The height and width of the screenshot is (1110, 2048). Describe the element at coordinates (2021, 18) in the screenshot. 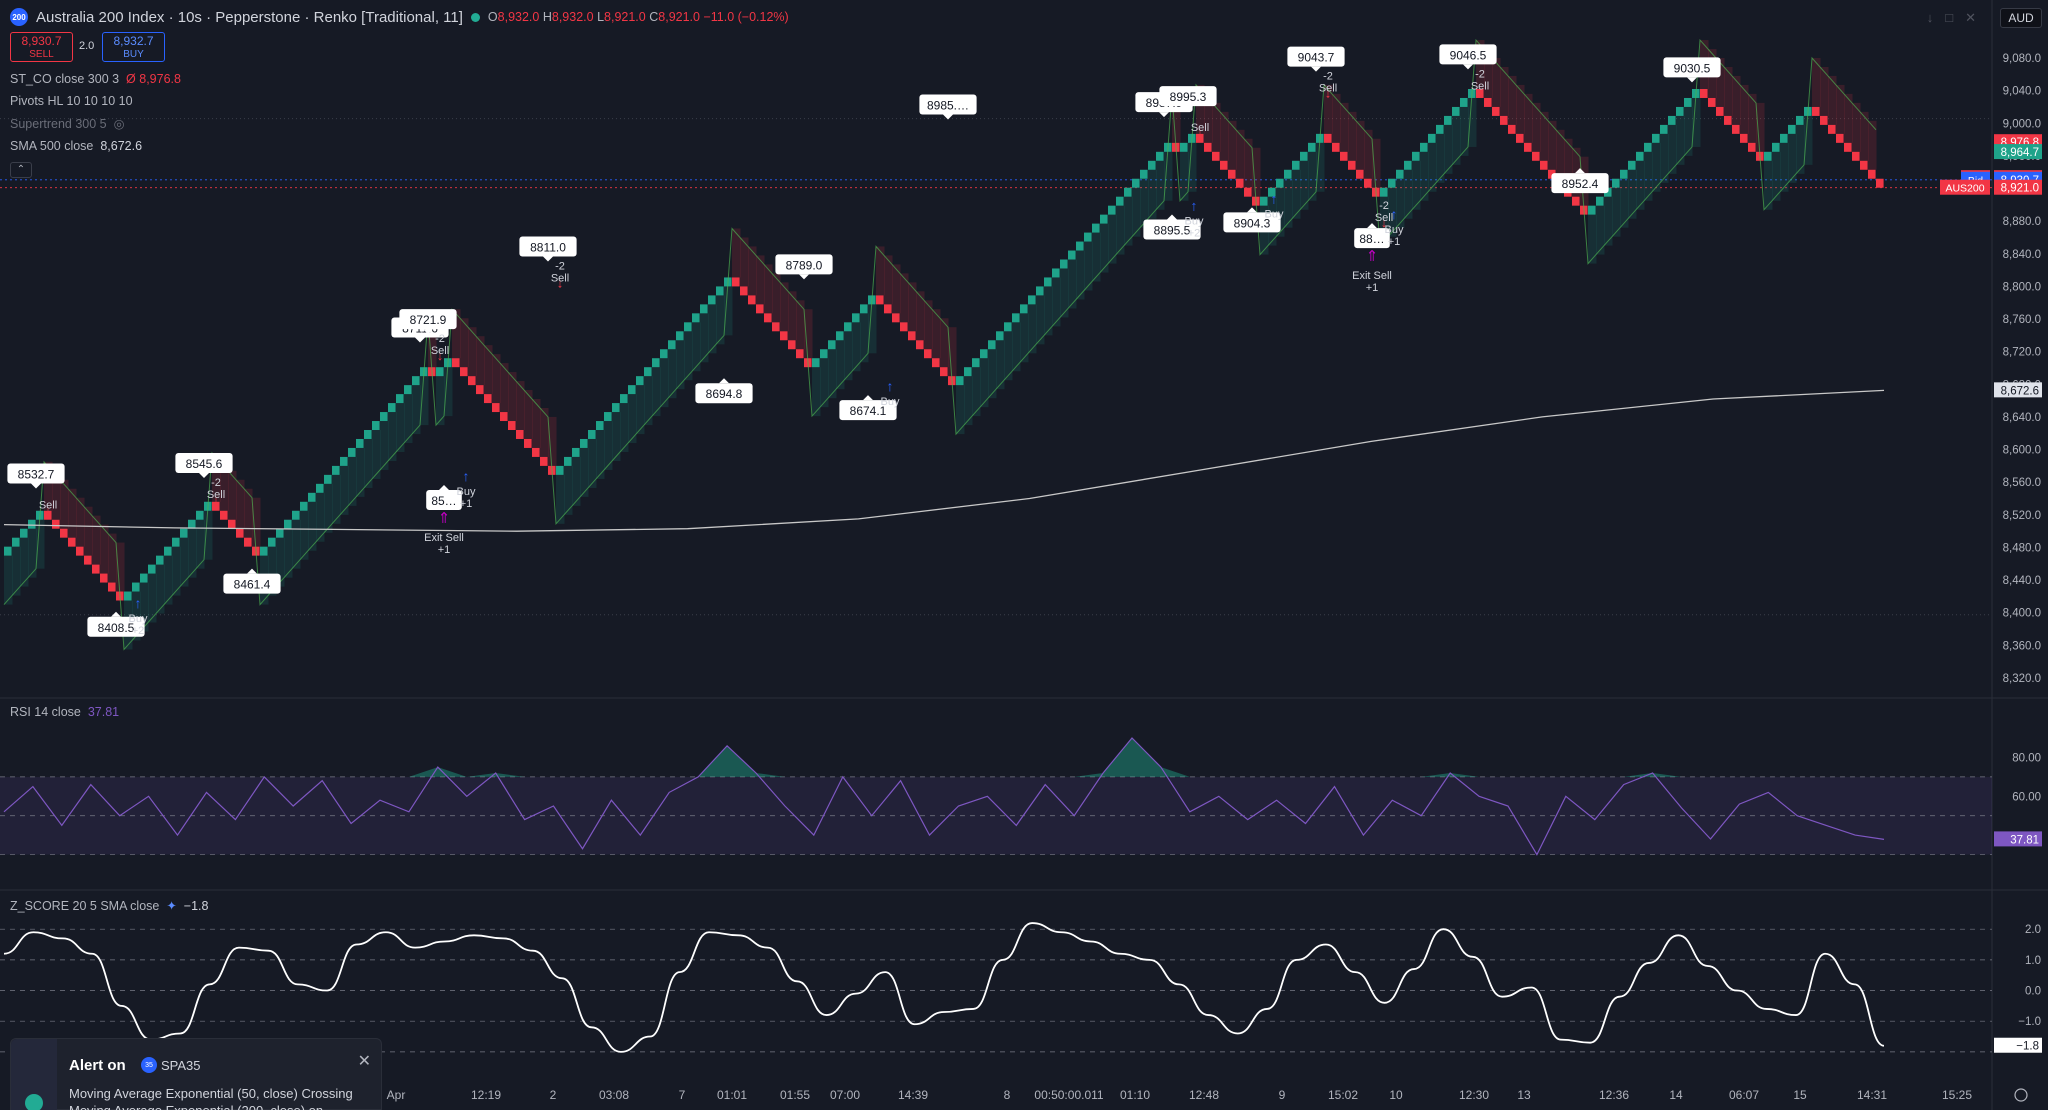

I see `currency-selector: AUD` at that location.